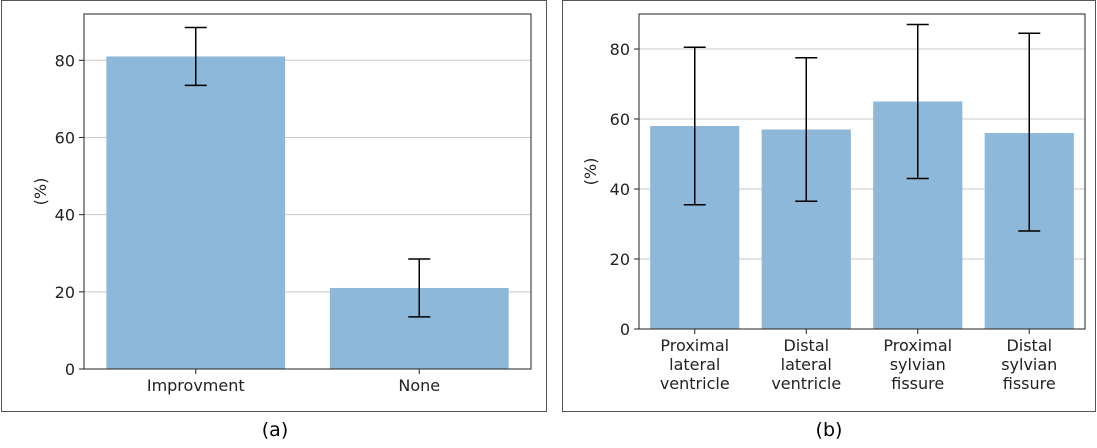  What do you see at coordinates (196, 213) in the screenshot?
I see `bar` at bounding box center [196, 213].